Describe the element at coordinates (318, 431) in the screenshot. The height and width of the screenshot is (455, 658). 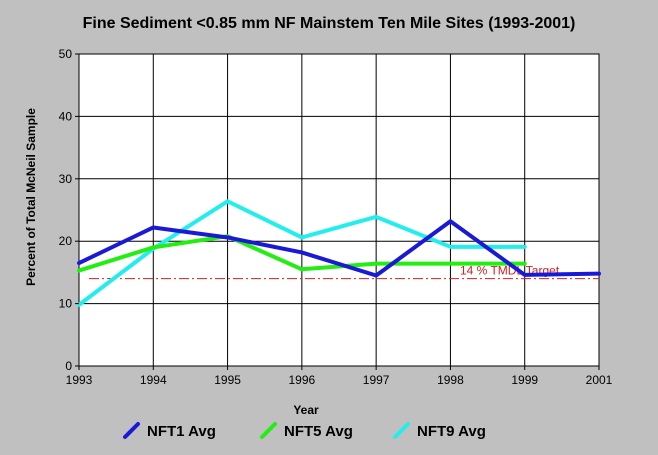
I see `legend-label: NFT5 Avg` at that location.